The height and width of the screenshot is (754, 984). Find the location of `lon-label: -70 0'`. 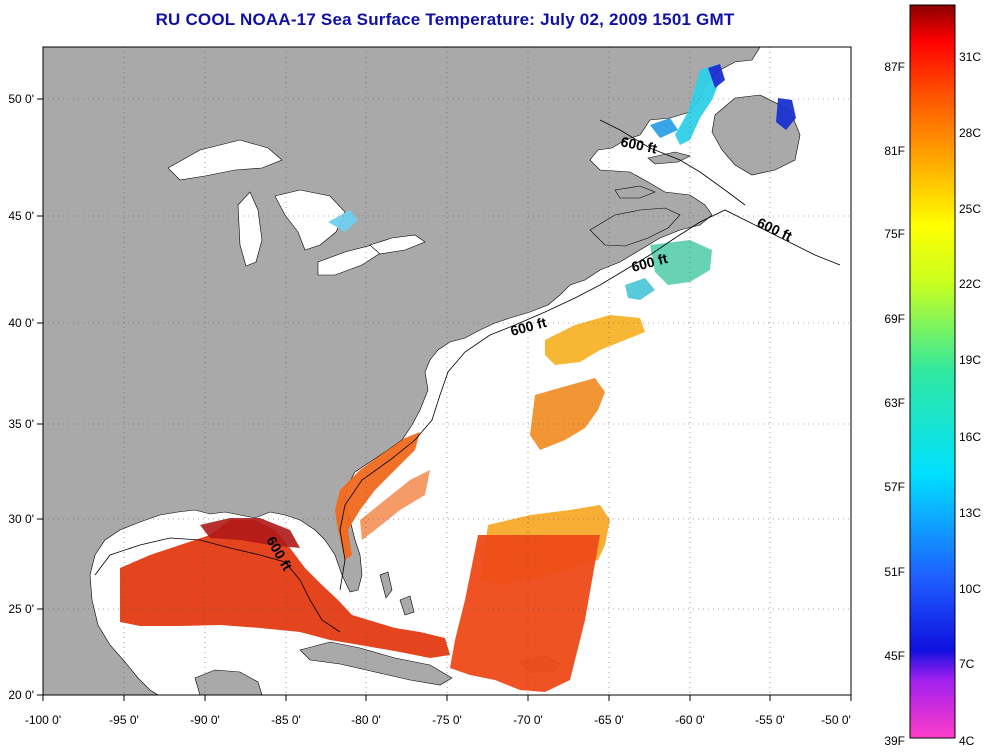

lon-label: -70 0' is located at coordinates (528, 720).